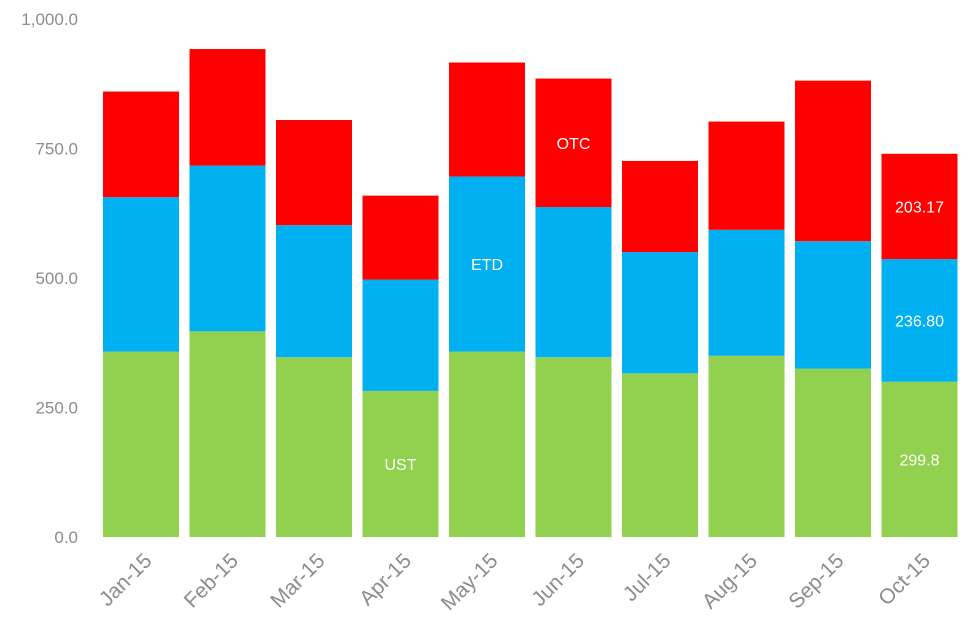  I want to click on x-tick-label: Sep-15, so click(816, 581).